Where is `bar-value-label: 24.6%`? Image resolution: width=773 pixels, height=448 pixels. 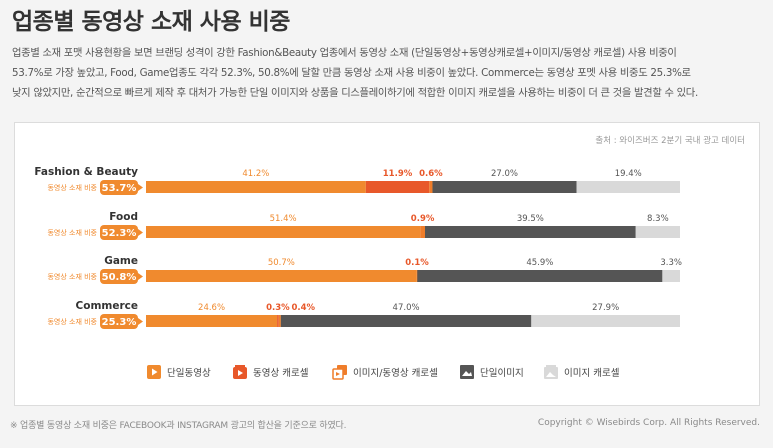
bar-value-label: 24.6% is located at coordinates (211, 308).